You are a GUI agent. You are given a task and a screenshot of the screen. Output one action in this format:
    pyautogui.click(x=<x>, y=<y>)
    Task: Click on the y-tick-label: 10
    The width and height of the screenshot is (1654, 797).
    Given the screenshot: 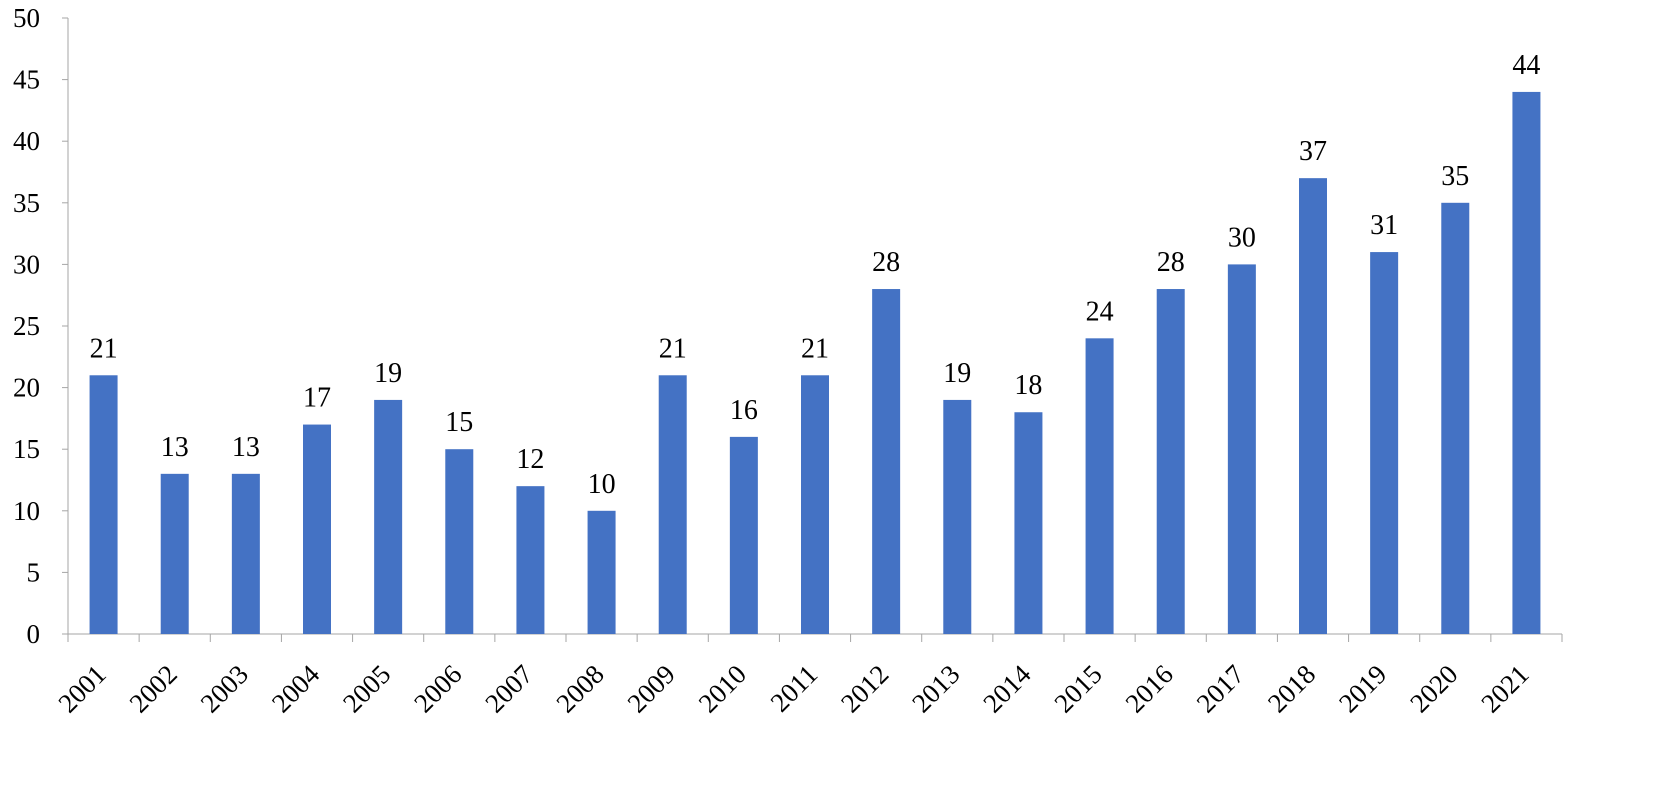 What is the action you would take?
    pyautogui.click(x=26, y=511)
    